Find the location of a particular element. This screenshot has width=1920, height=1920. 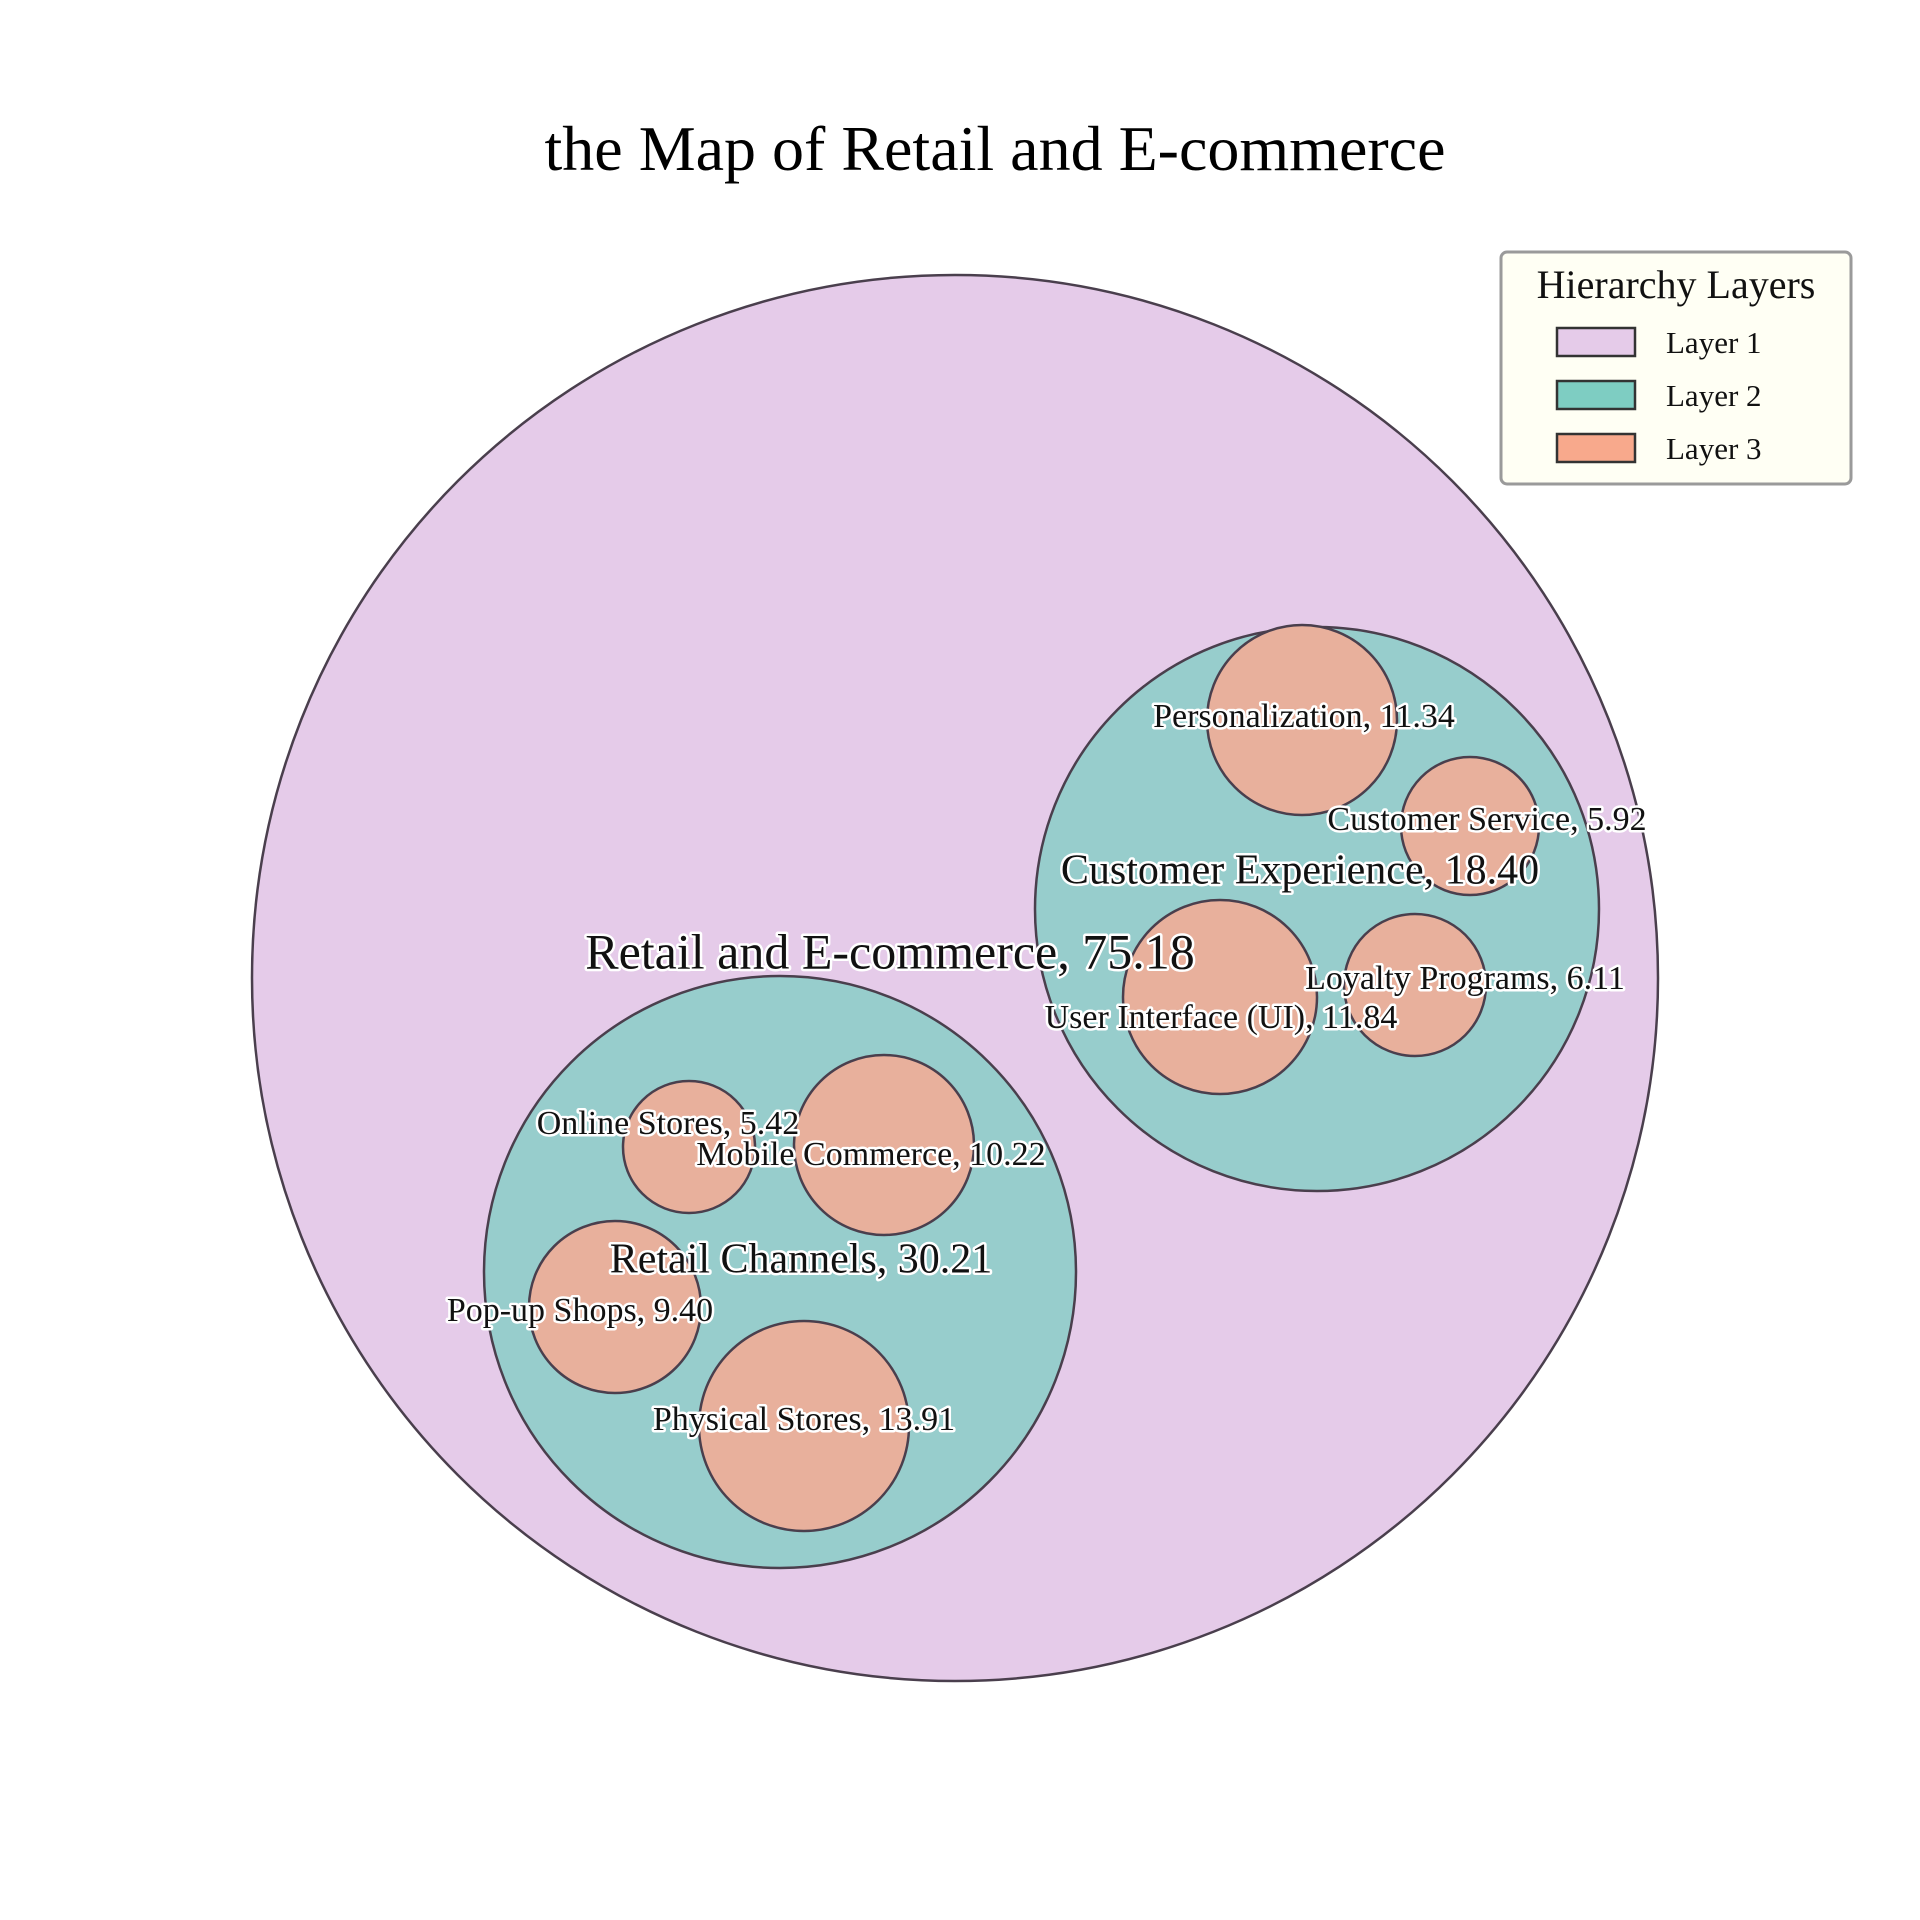

label-customer-experience: Customer Experience, 18.40 is located at coordinates (1300, 871).